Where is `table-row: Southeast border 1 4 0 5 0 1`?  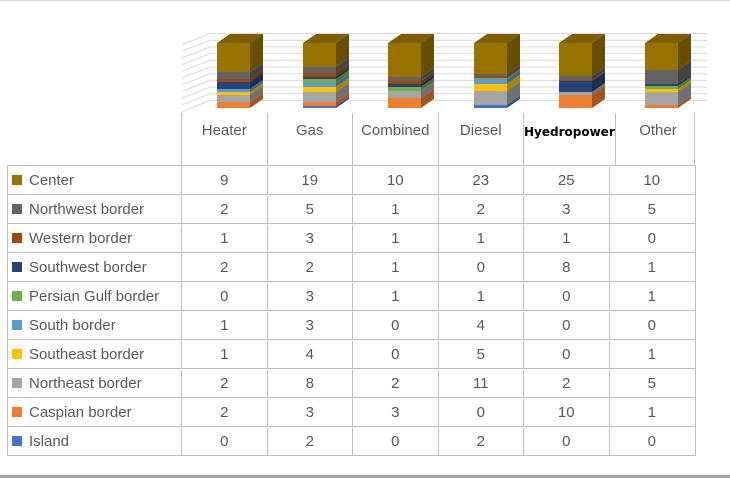 table-row: Southeast border 1 4 0 5 0 1 is located at coordinates (351, 354).